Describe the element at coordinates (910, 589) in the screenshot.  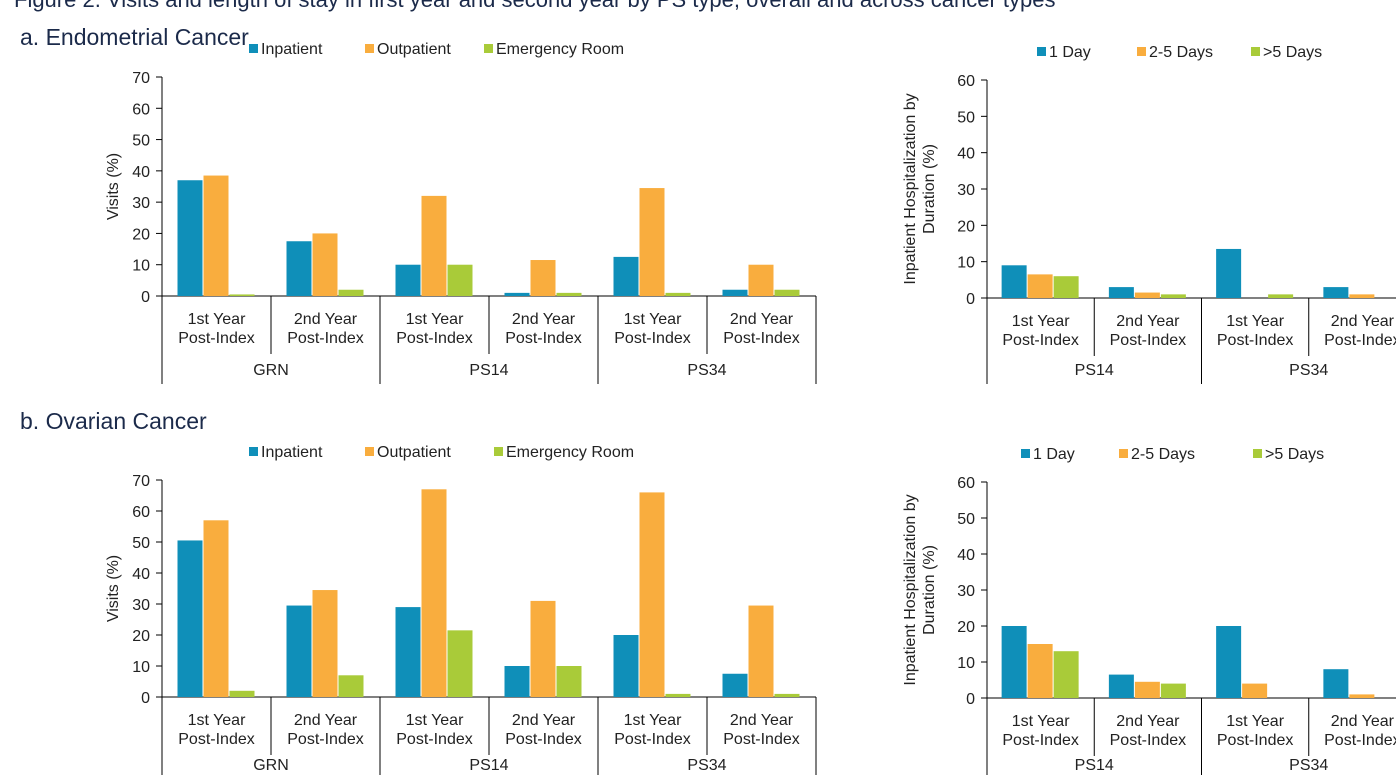
I see `y-axis-title-line: Inpatient Hospitalization by` at that location.